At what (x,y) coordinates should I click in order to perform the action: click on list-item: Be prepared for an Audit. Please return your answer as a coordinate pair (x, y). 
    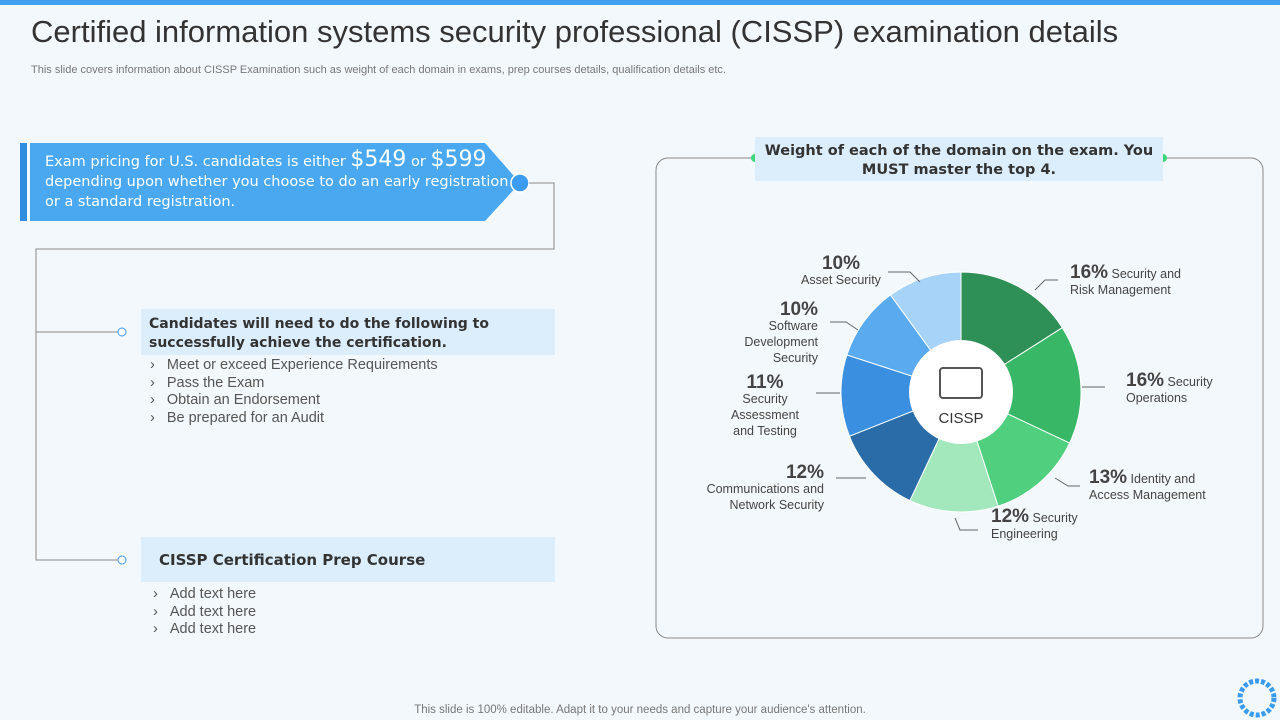
    Looking at the image, I should click on (294, 419).